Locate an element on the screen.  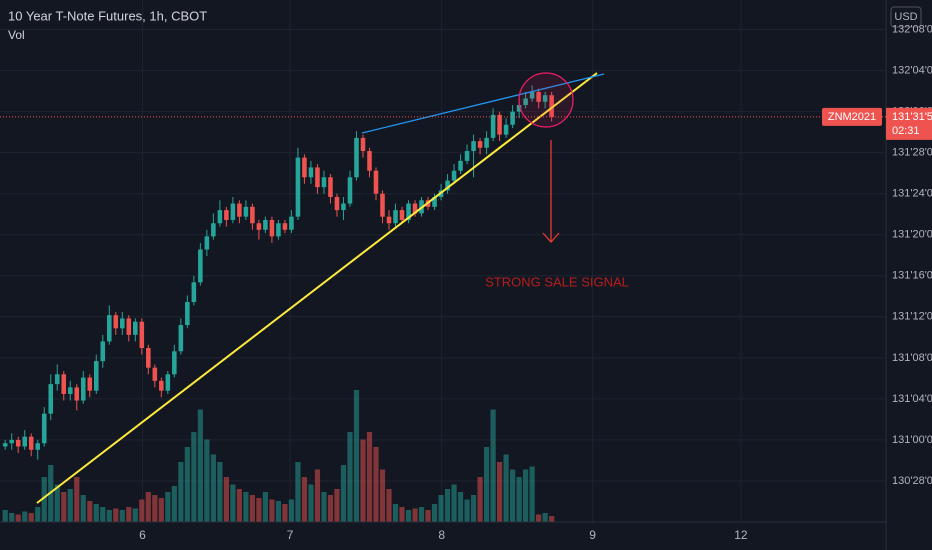
countdown: 02:31 is located at coordinates (906, 131).